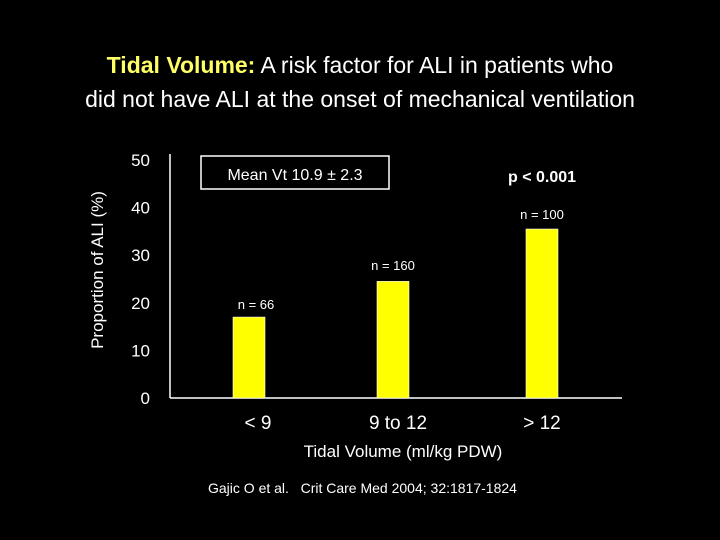 Image resolution: width=720 pixels, height=540 pixels. Describe the element at coordinates (140, 208) in the screenshot. I see `y-tick-label: 40` at that location.